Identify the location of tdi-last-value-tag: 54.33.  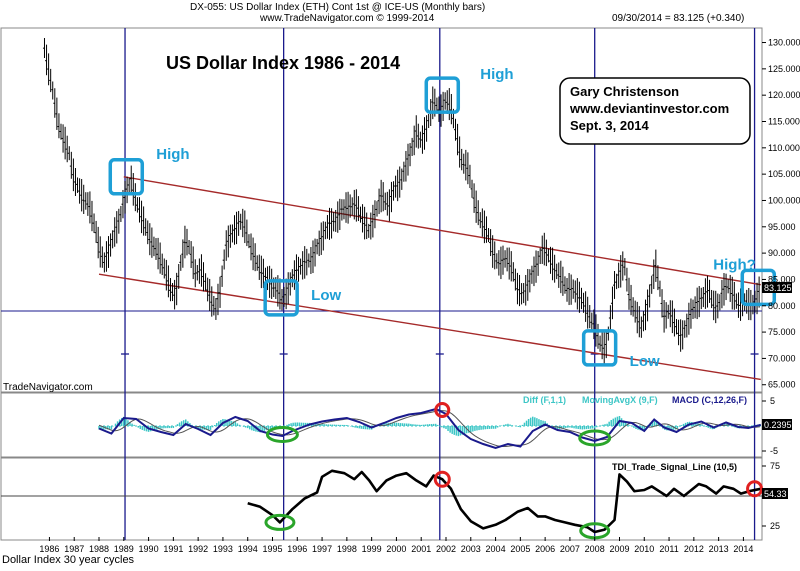
(775, 493).